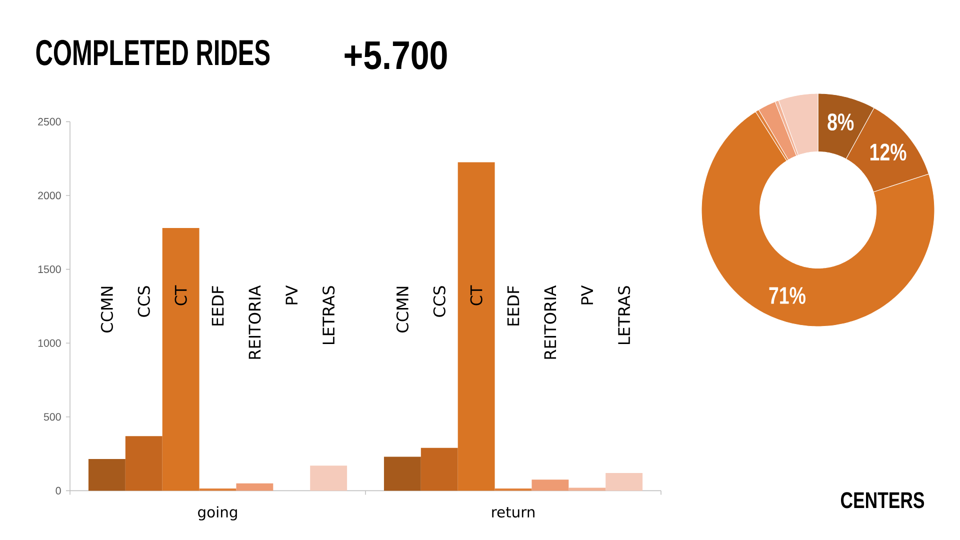 This screenshot has width=960, height=540. I want to click on y-tick-label: 500, so click(52, 417).